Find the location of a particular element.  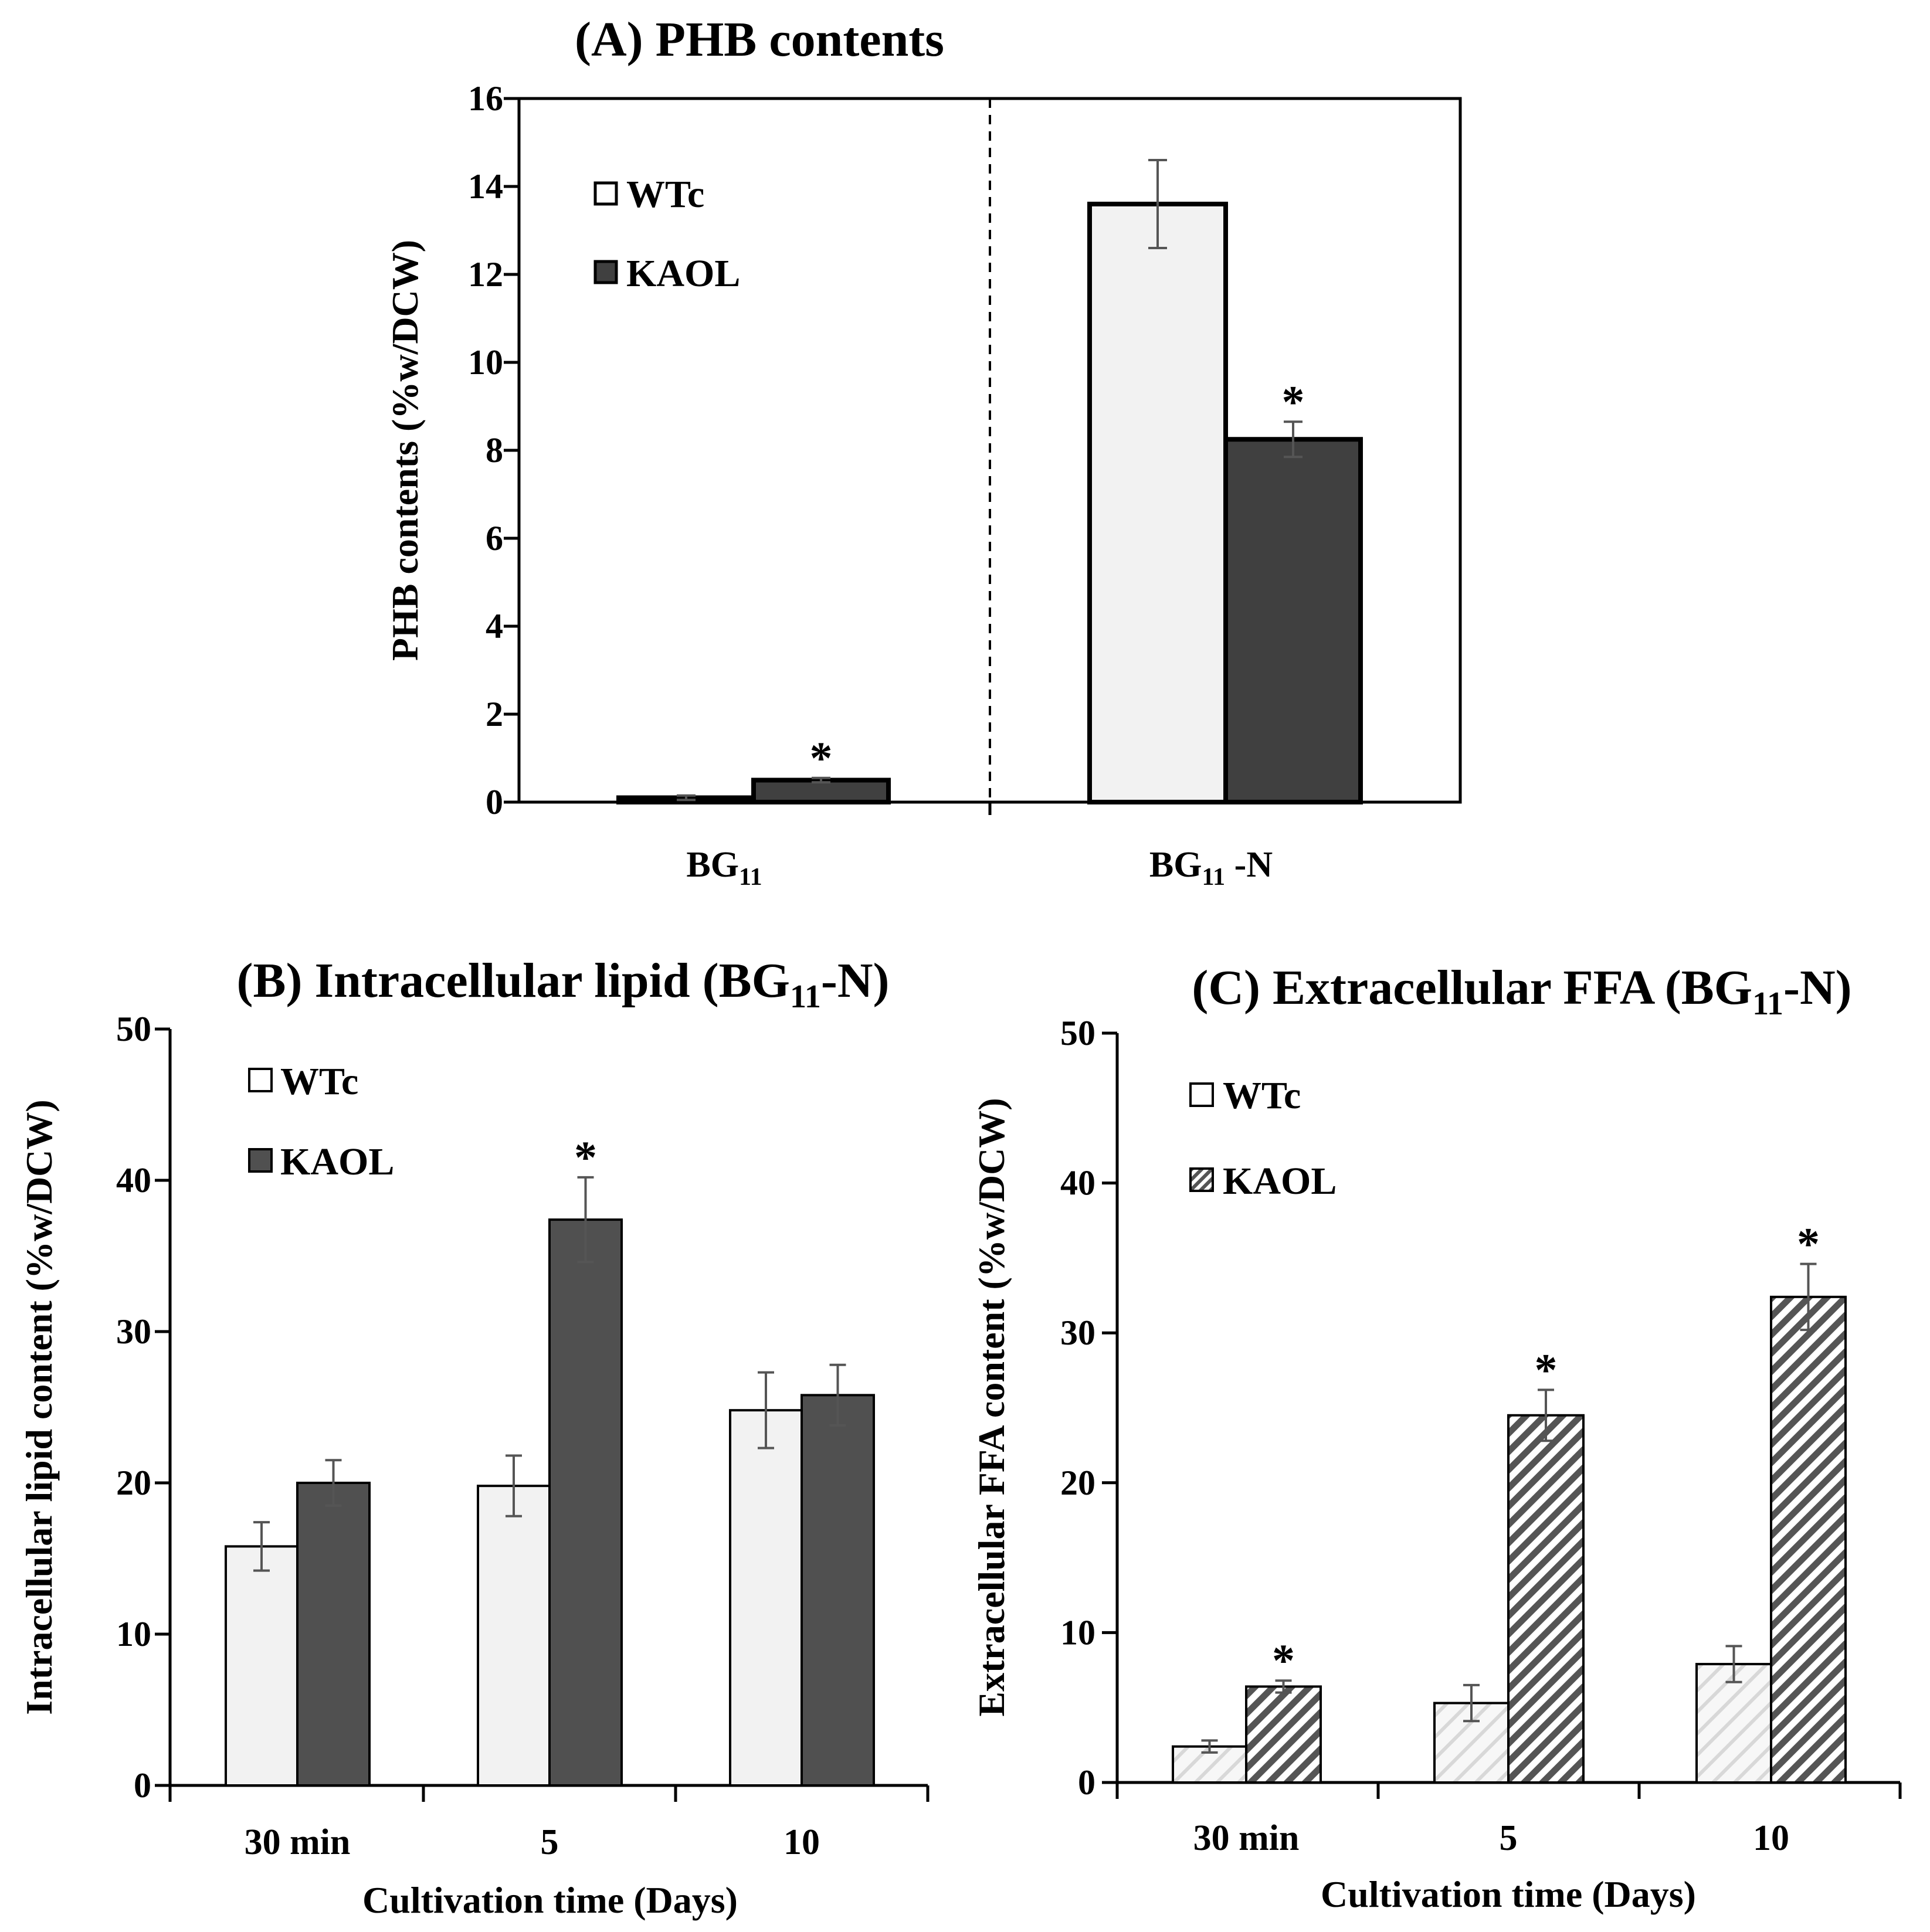

y-tick-label: 2 is located at coordinates (494, 714).